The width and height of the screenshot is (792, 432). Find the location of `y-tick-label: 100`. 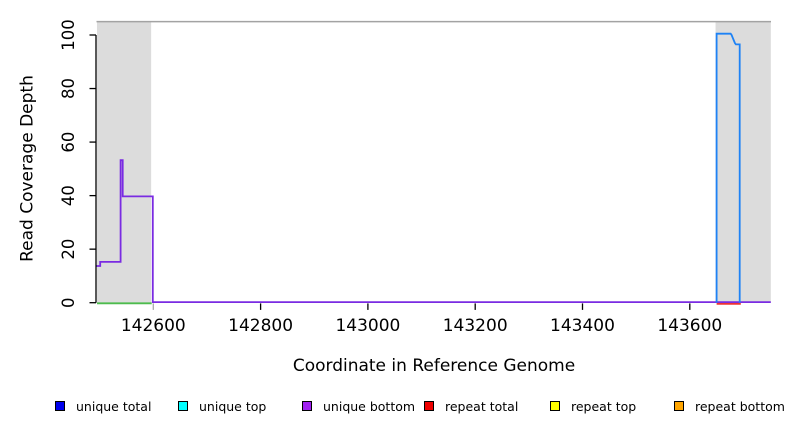

y-tick-label: 100 is located at coordinates (68, 35).